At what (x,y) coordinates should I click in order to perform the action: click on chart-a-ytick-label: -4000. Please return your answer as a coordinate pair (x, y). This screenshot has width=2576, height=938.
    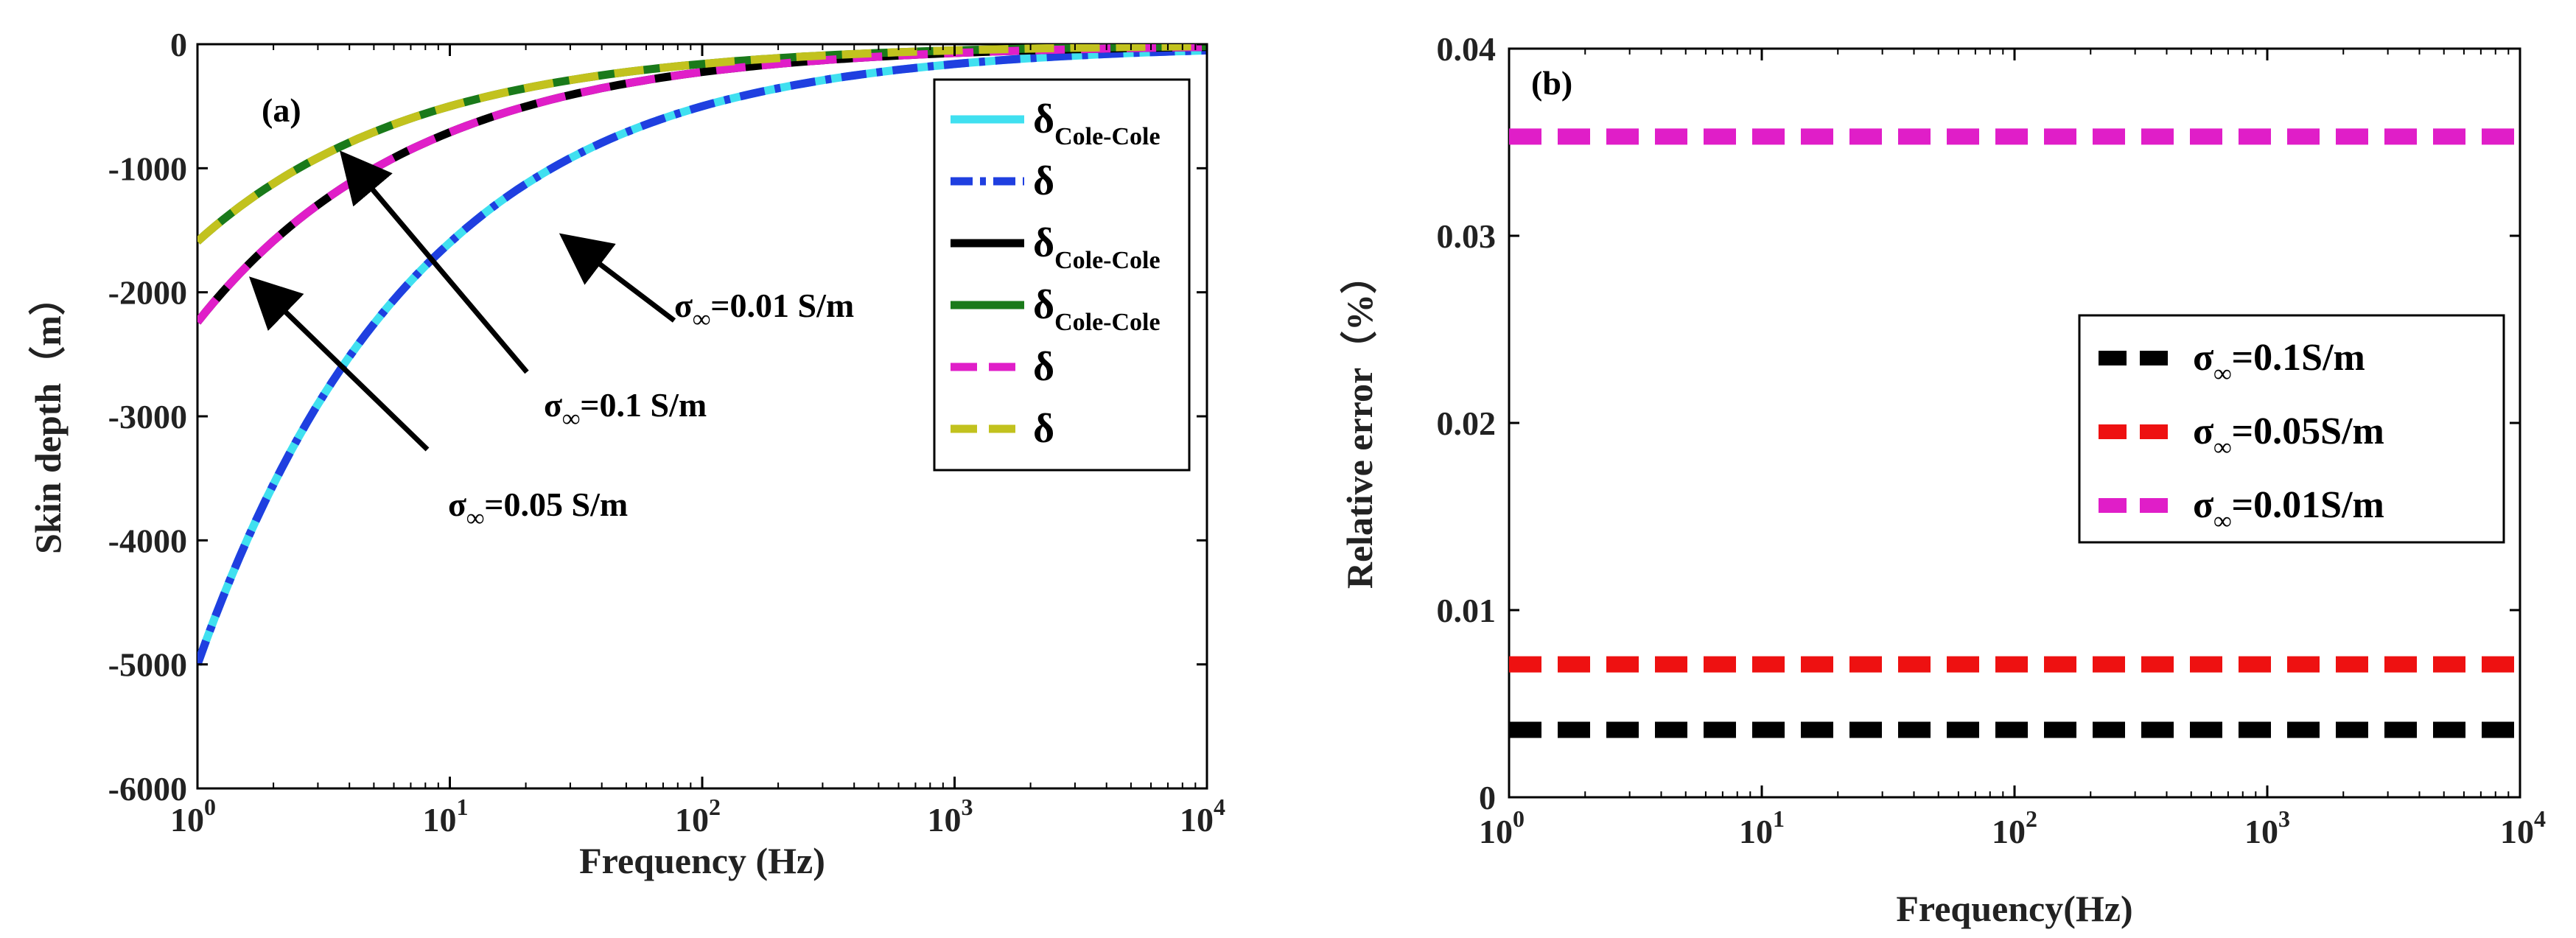
    Looking at the image, I should click on (147, 540).